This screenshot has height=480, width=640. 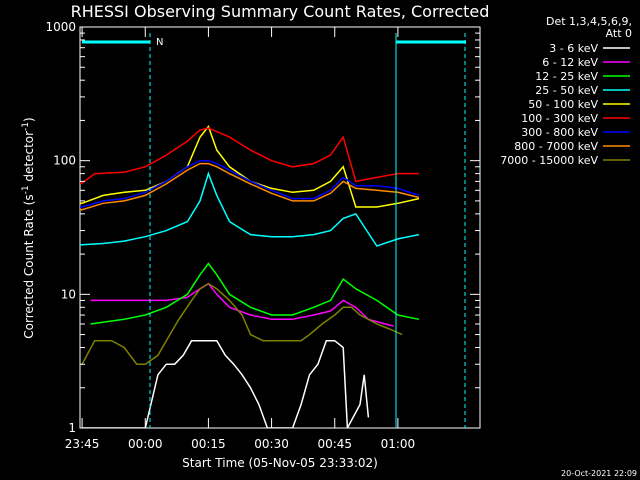 I want to click on y-tick-label: 1, so click(x=72, y=428).